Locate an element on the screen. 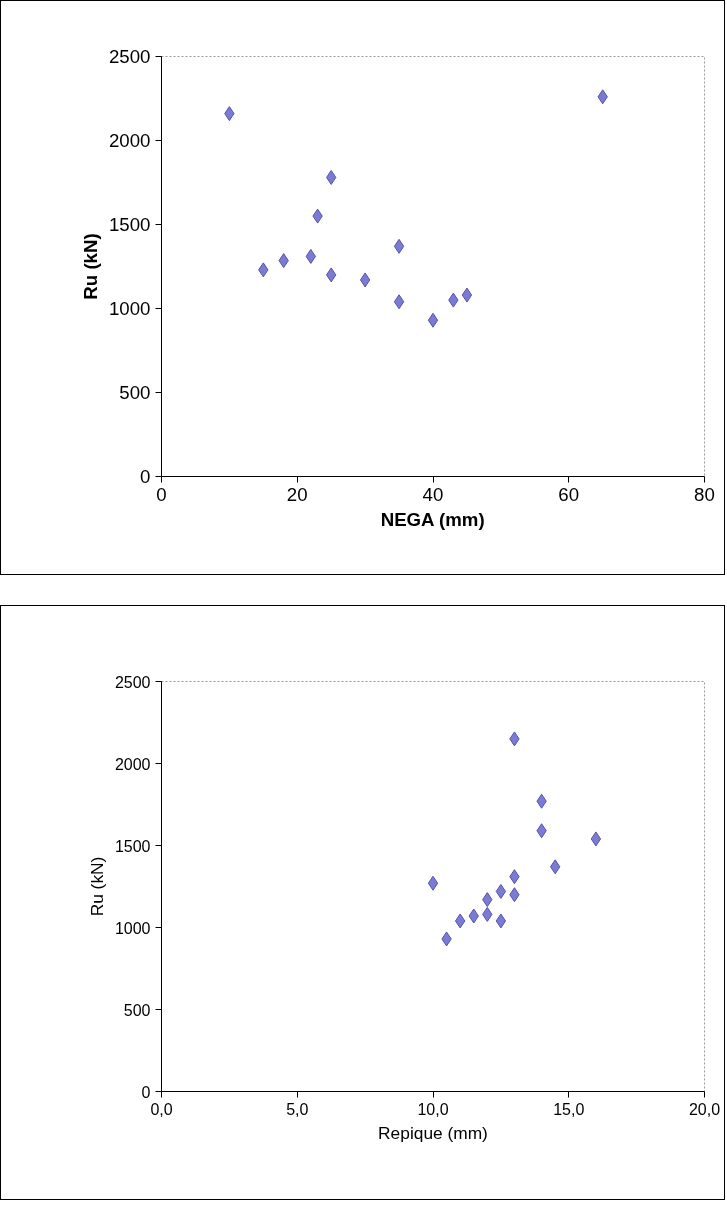  x-axis-title: Repique (mm) is located at coordinates (433, 1132).